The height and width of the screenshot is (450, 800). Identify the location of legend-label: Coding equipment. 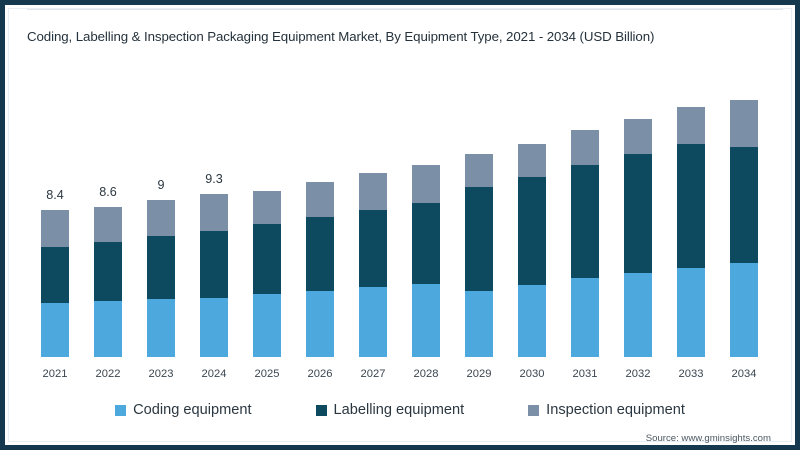
(192, 410).